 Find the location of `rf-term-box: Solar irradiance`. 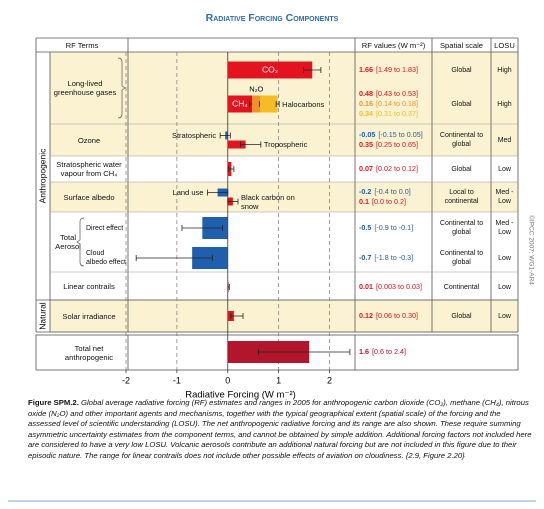

rf-term-box: Solar irradiance is located at coordinates (89, 316).